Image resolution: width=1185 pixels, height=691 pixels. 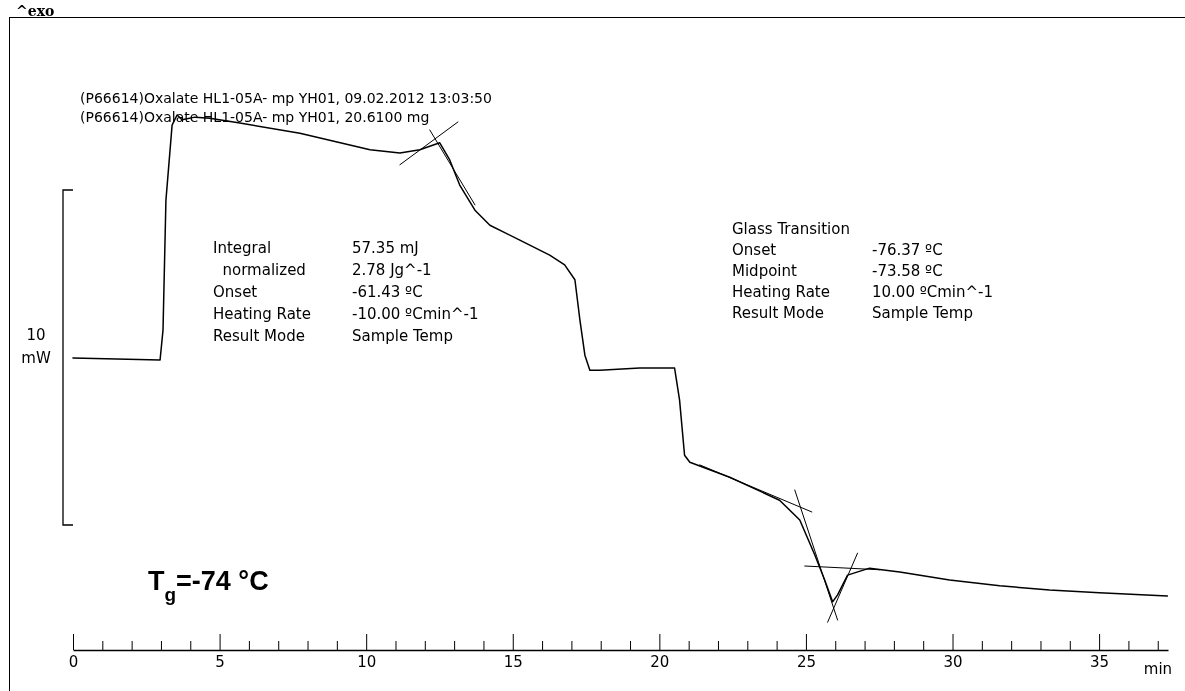 I want to click on text: (P66614)Oxalate HL1-05A- mp YH01, 09.02.2012 13:03:50, so click(x=286, y=98).